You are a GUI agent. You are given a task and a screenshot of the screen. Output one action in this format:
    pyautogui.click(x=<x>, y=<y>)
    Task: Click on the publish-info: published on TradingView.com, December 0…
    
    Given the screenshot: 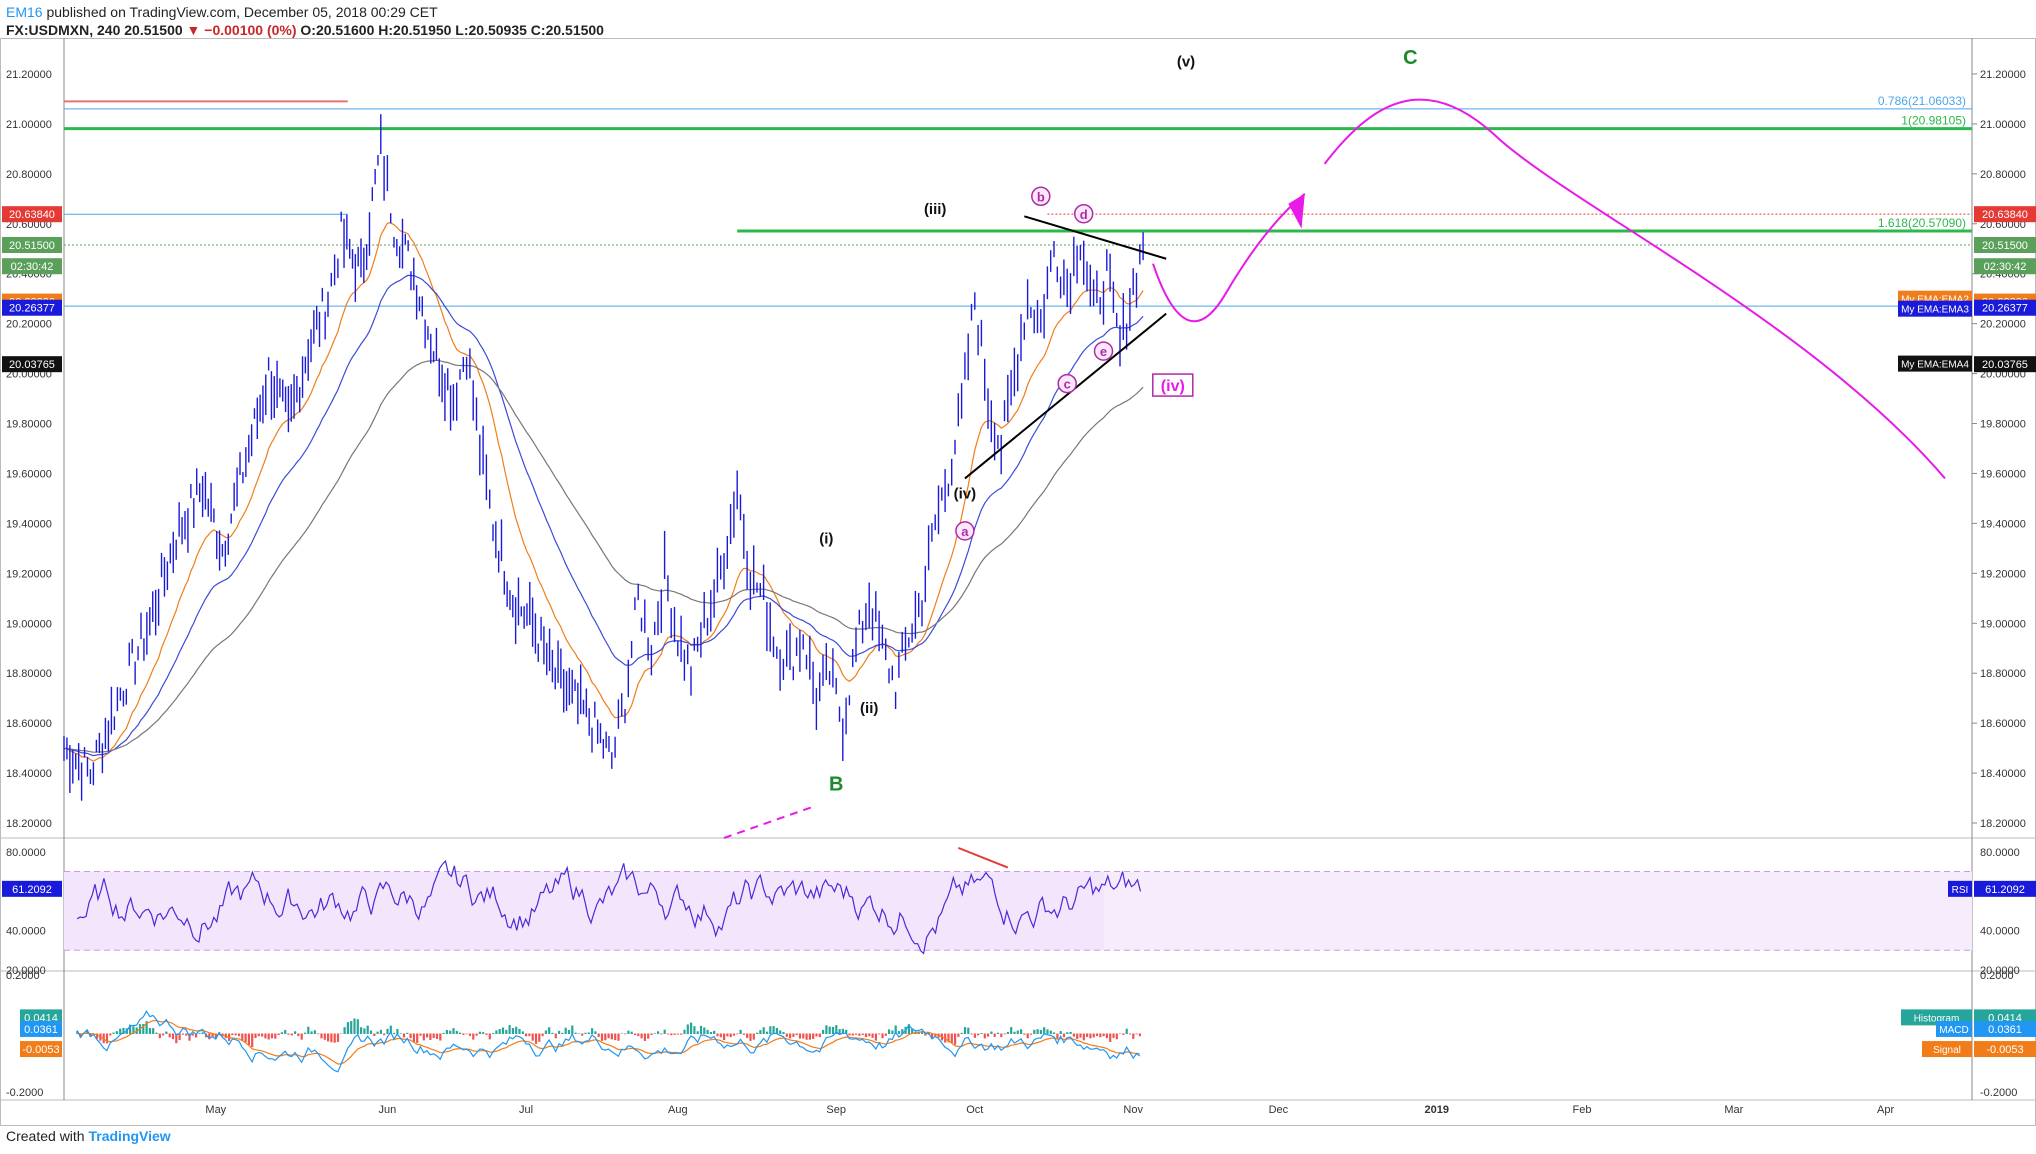 What is the action you would take?
    pyautogui.click(x=242, y=12)
    